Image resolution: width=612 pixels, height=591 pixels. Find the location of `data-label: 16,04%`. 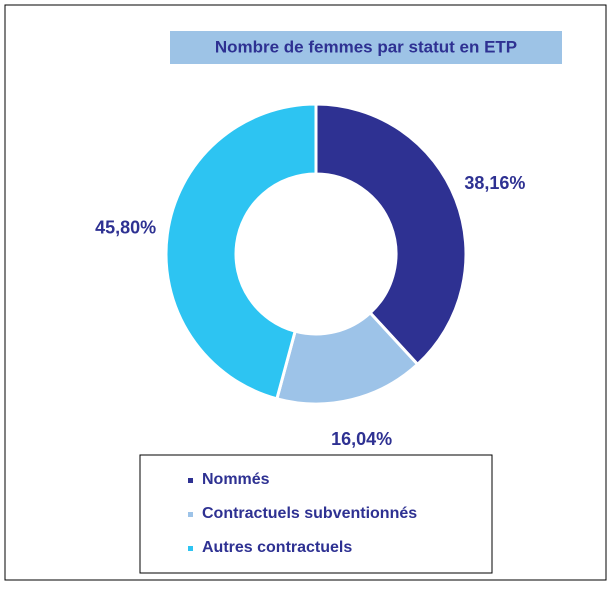

data-label: 16,04% is located at coordinates (361, 439).